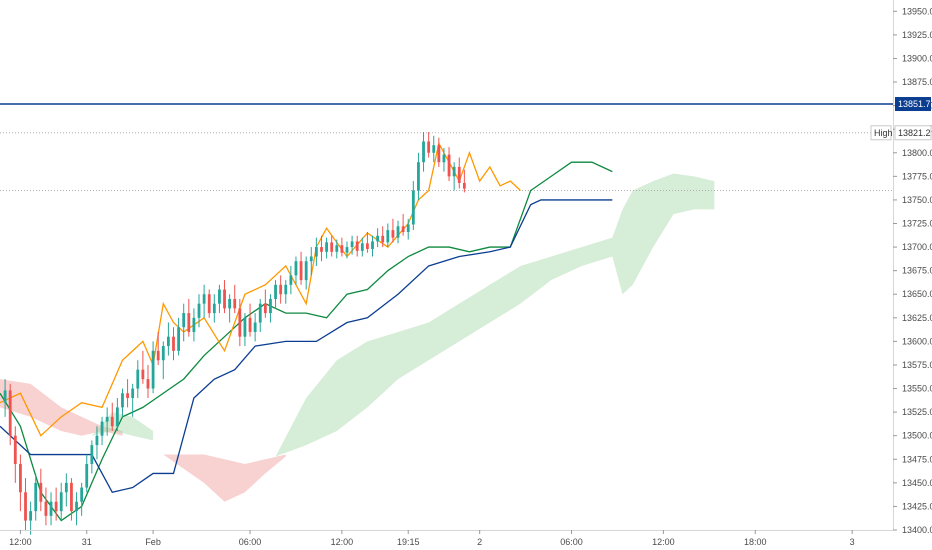  What do you see at coordinates (87, 542) in the screenshot?
I see `x-tick-label: 31` at bounding box center [87, 542].